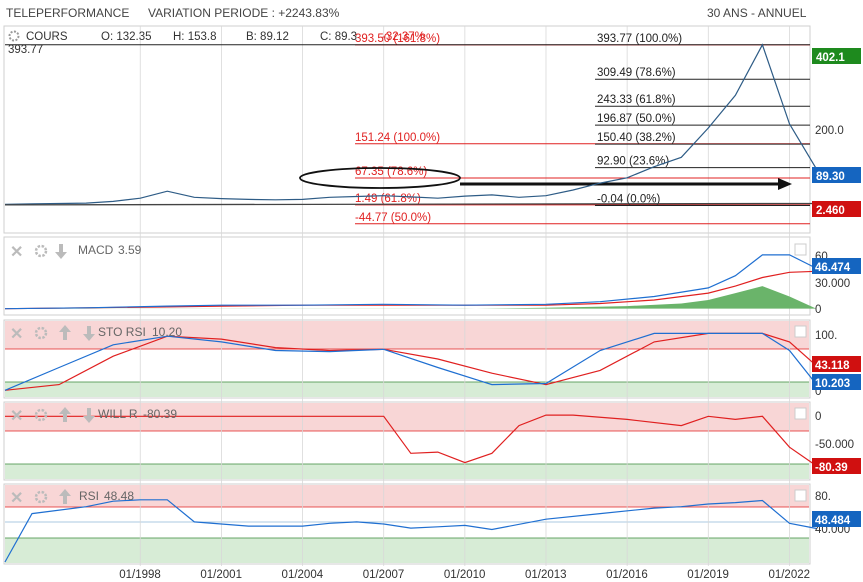 Image resolution: width=863 pixels, height=582 pixels. I want to click on fib-black-label: -0.04 (0.0%), so click(628, 200).